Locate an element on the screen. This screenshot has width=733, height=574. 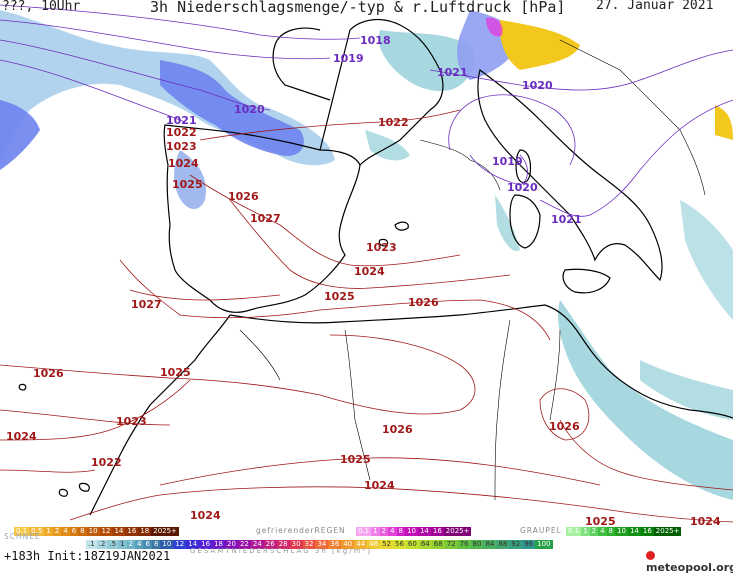
valid-time-label: ???, 10Uhr is located at coordinates (41, 7).